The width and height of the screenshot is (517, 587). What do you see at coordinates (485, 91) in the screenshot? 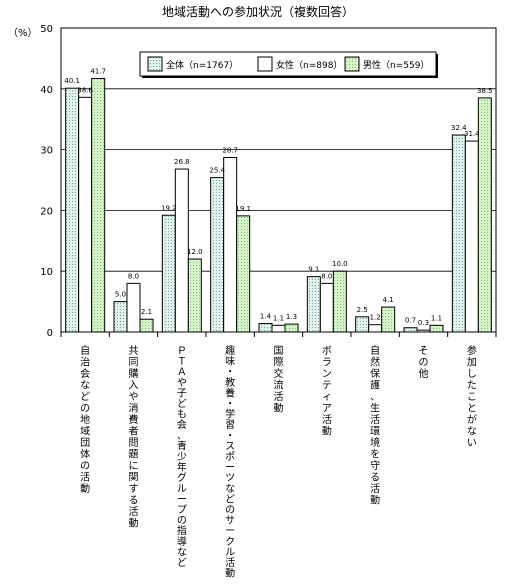
I see `data-label: 38.5` at bounding box center [485, 91].